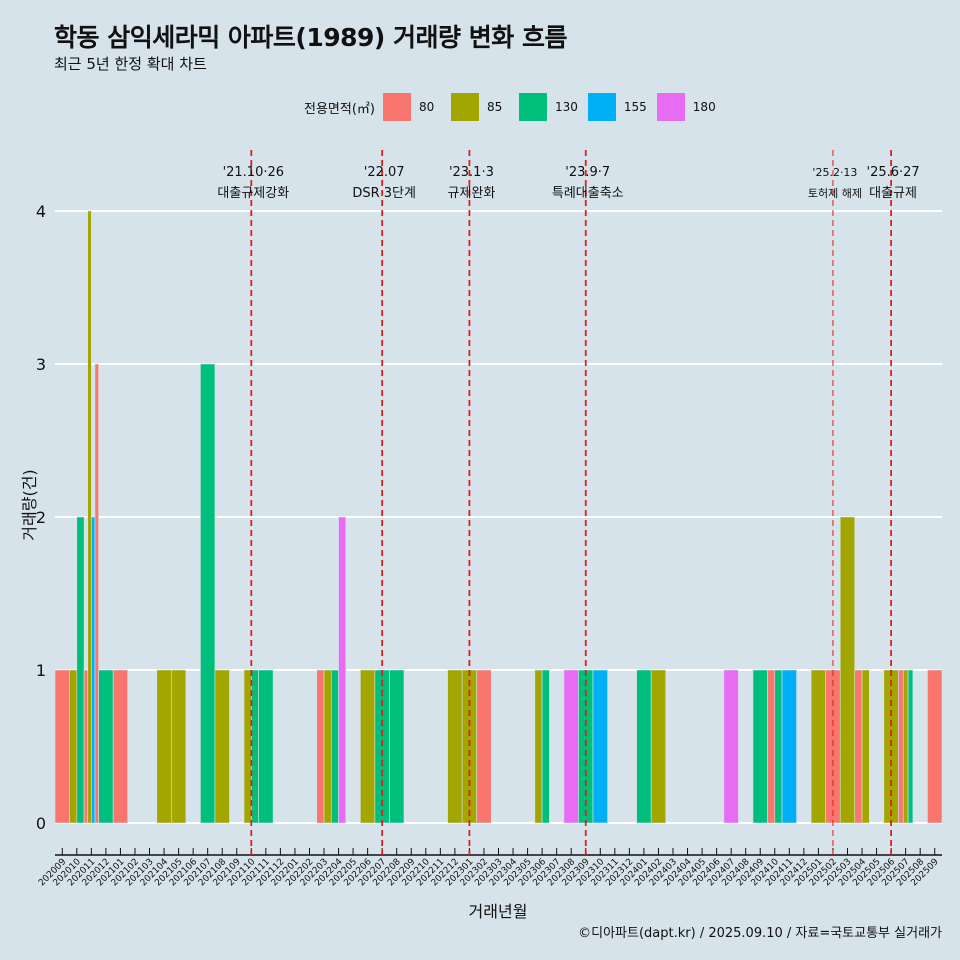  What do you see at coordinates (498, 911) in the screenshot?
I see `x-axis-label: 거래년월` at bounding box center [498, 911].